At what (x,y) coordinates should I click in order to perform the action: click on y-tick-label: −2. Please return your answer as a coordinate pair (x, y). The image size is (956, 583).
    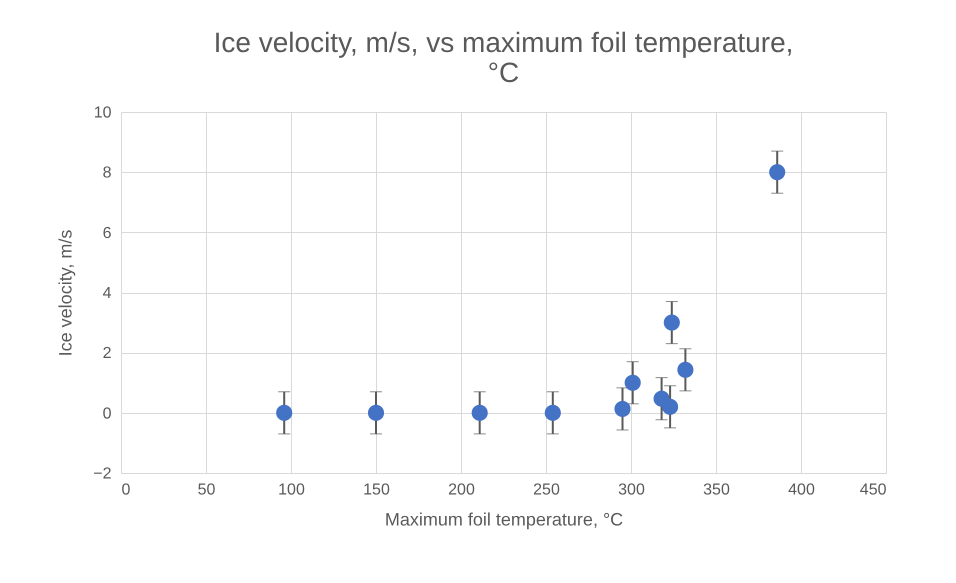
    Looking at the image, I should click on (102, 474).